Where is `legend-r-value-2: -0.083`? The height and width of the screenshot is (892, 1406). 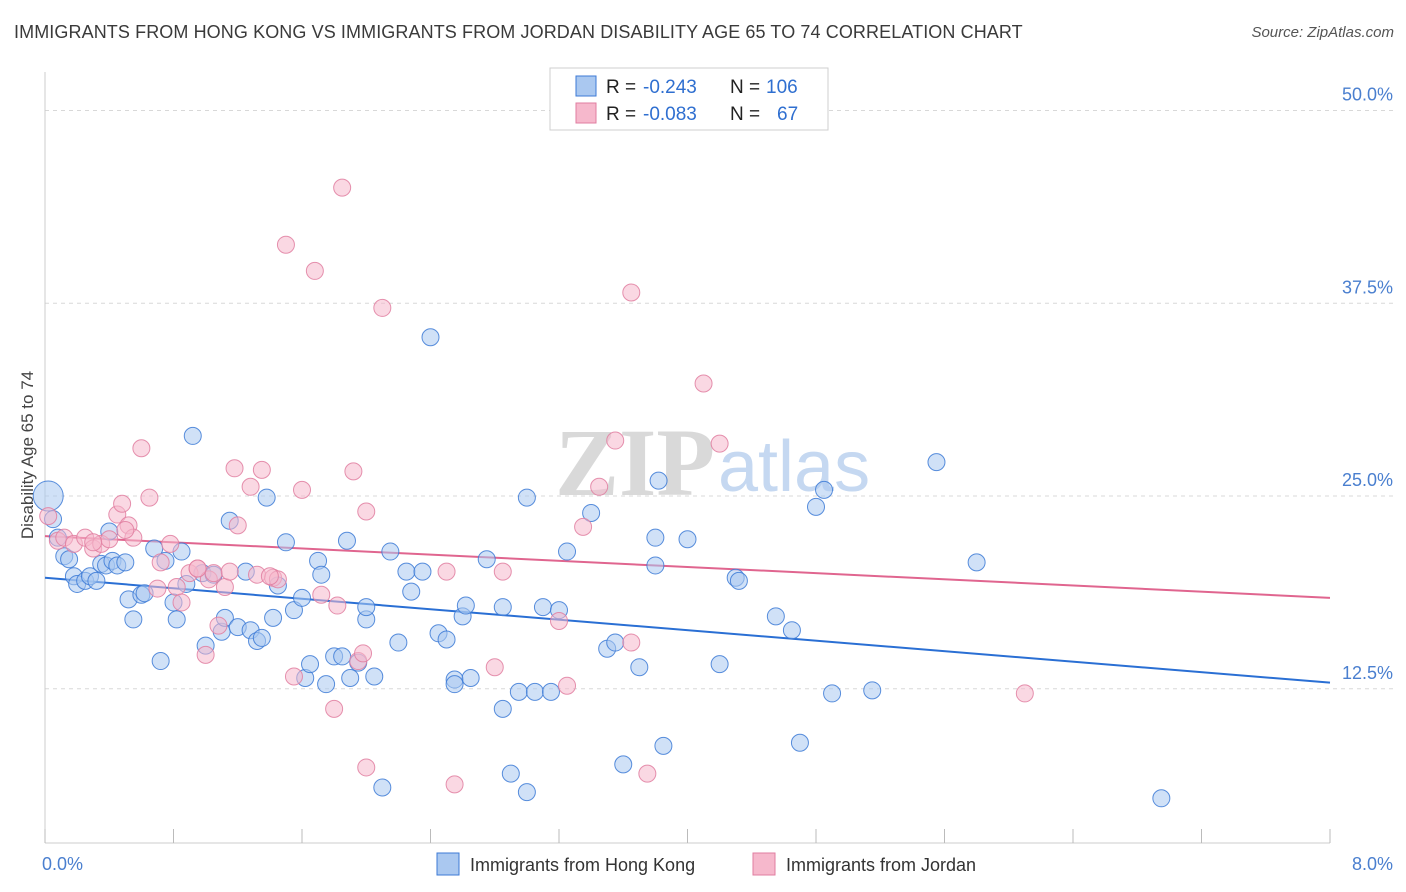 legend-r-value-2: -0.083 is located at coordinates (670, 114).